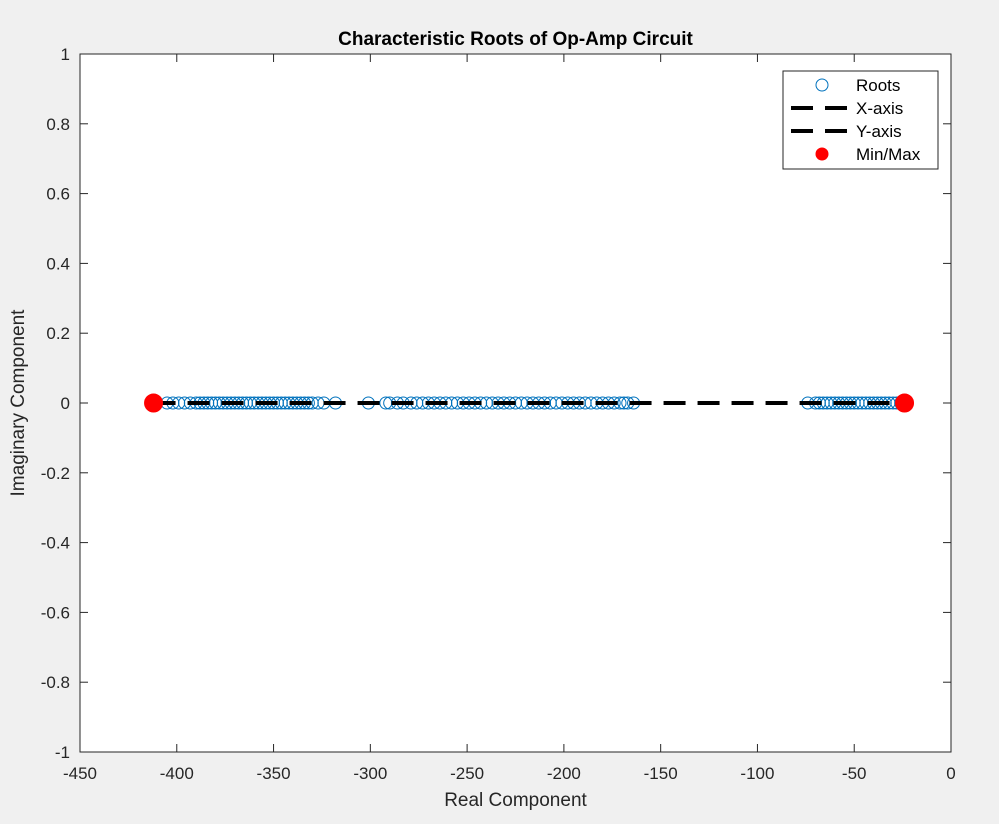 This screenshot has width=999, height=824. I want to click on legend-marker-min-max, so click(822, 154).